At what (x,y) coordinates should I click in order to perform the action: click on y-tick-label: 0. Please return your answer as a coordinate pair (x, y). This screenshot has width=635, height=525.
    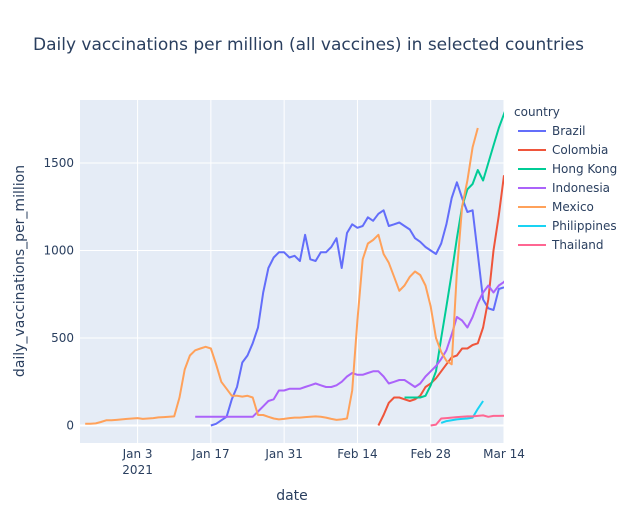
    Looking at the image, I should click on (70, 426).